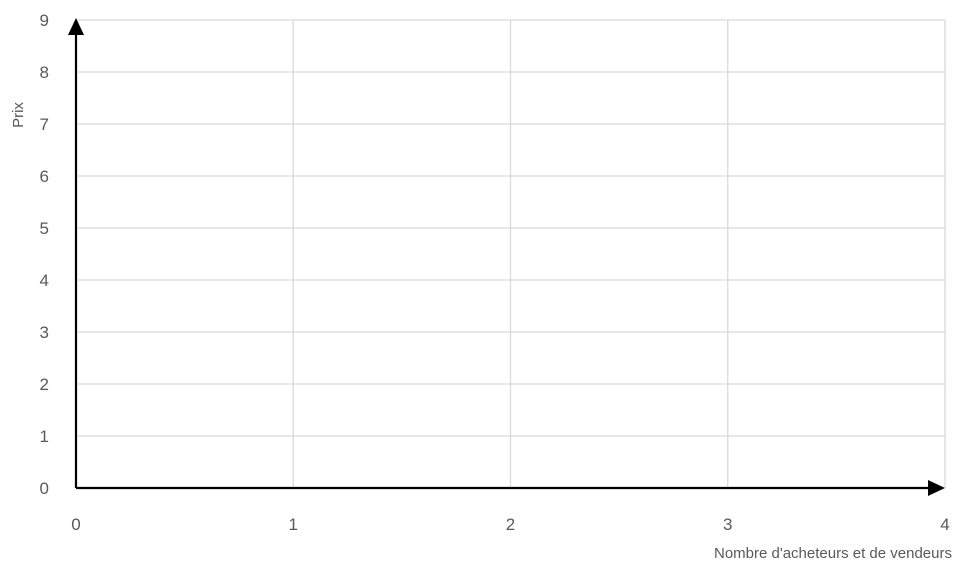 This screenshot has width=957, height=562. Describe the element at coordinates (44, 384) in the screenshot. I see `y-tick-label: 2` at that location.